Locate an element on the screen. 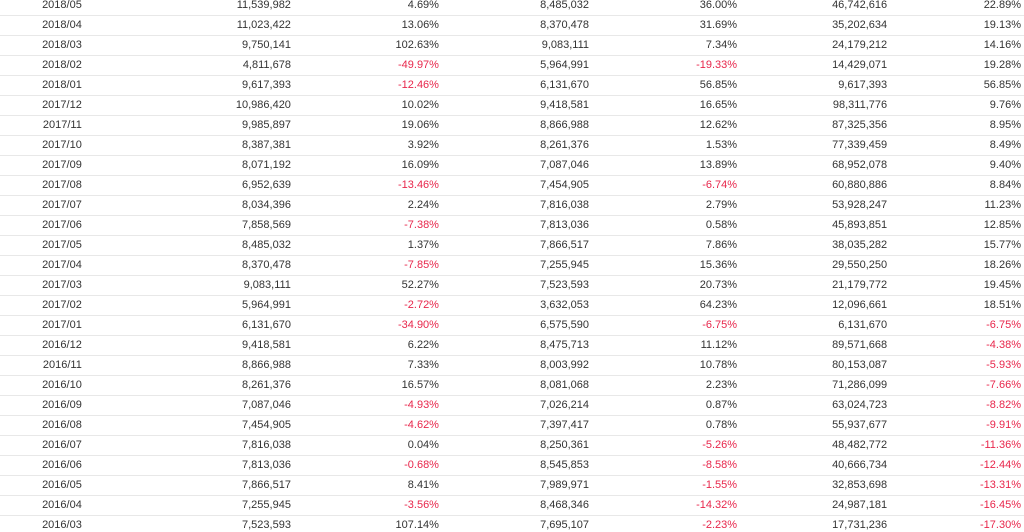 Image resolution: width=1024 pixels, height=532 pixels. month-cell: 2018/02 is located at coordinates (45, 65).